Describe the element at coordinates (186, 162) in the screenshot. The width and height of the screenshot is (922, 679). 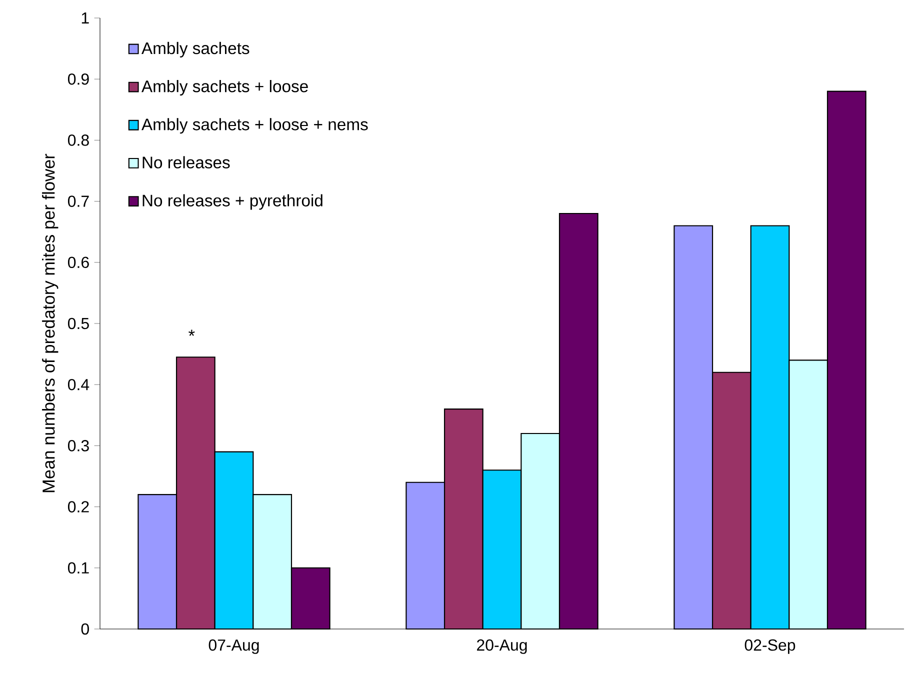
I see `legend-label: No releases` at that location.